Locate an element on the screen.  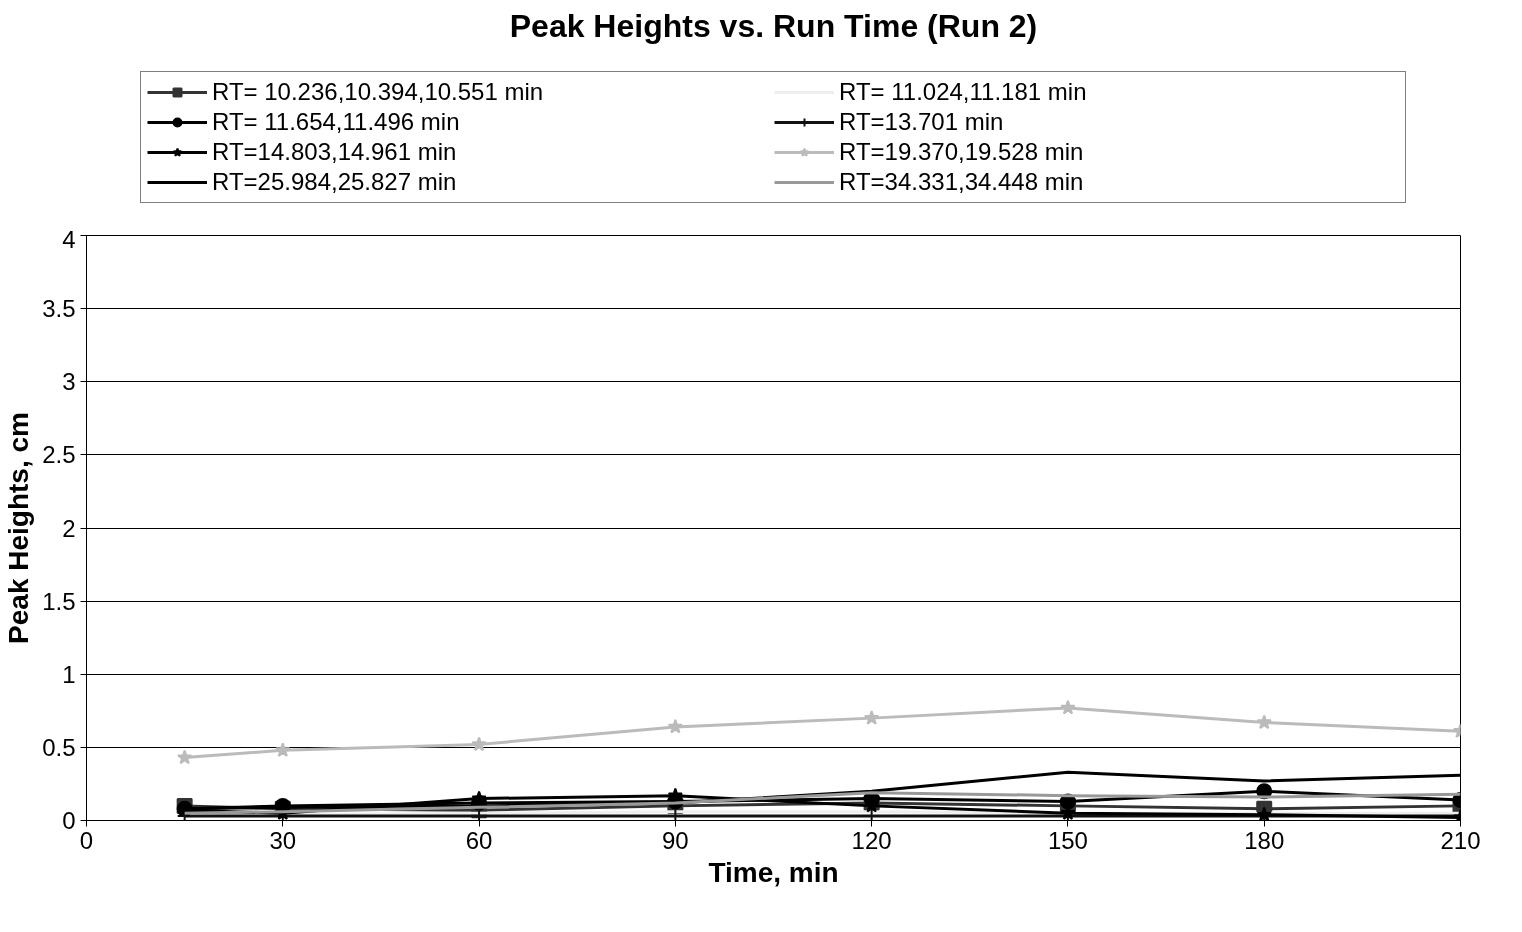
x-tick-label: 150 is located at coordinates (1067, 840).